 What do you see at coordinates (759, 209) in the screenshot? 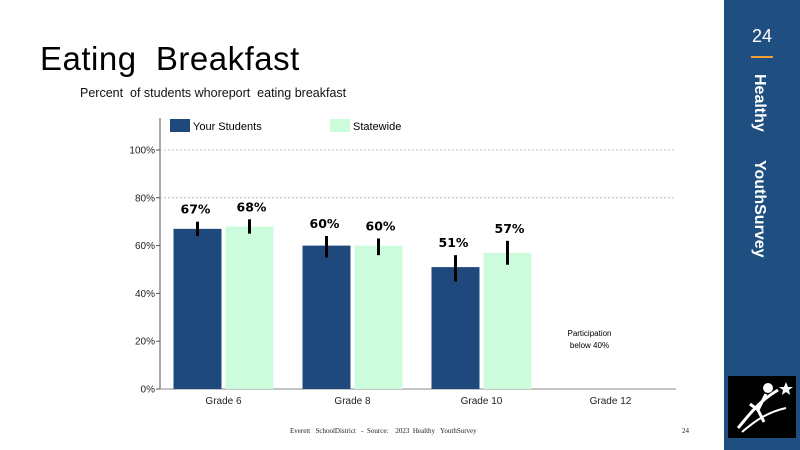
I see `side-title-youth-survey: YouthSurvey` at bounding box center [759, 209].